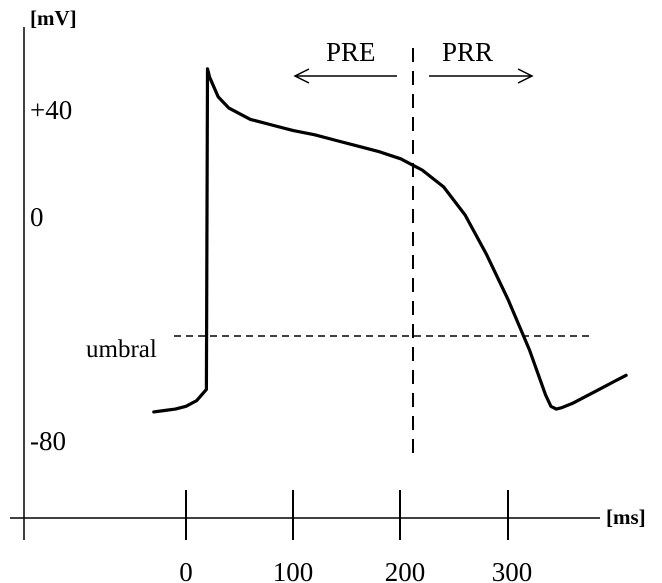 Image resolution: width=662 pixels, height=583 pixels. Describe the element at coordinates (405, 570) in the screenshot. I see `x-tick-label-200: 200` at that location.